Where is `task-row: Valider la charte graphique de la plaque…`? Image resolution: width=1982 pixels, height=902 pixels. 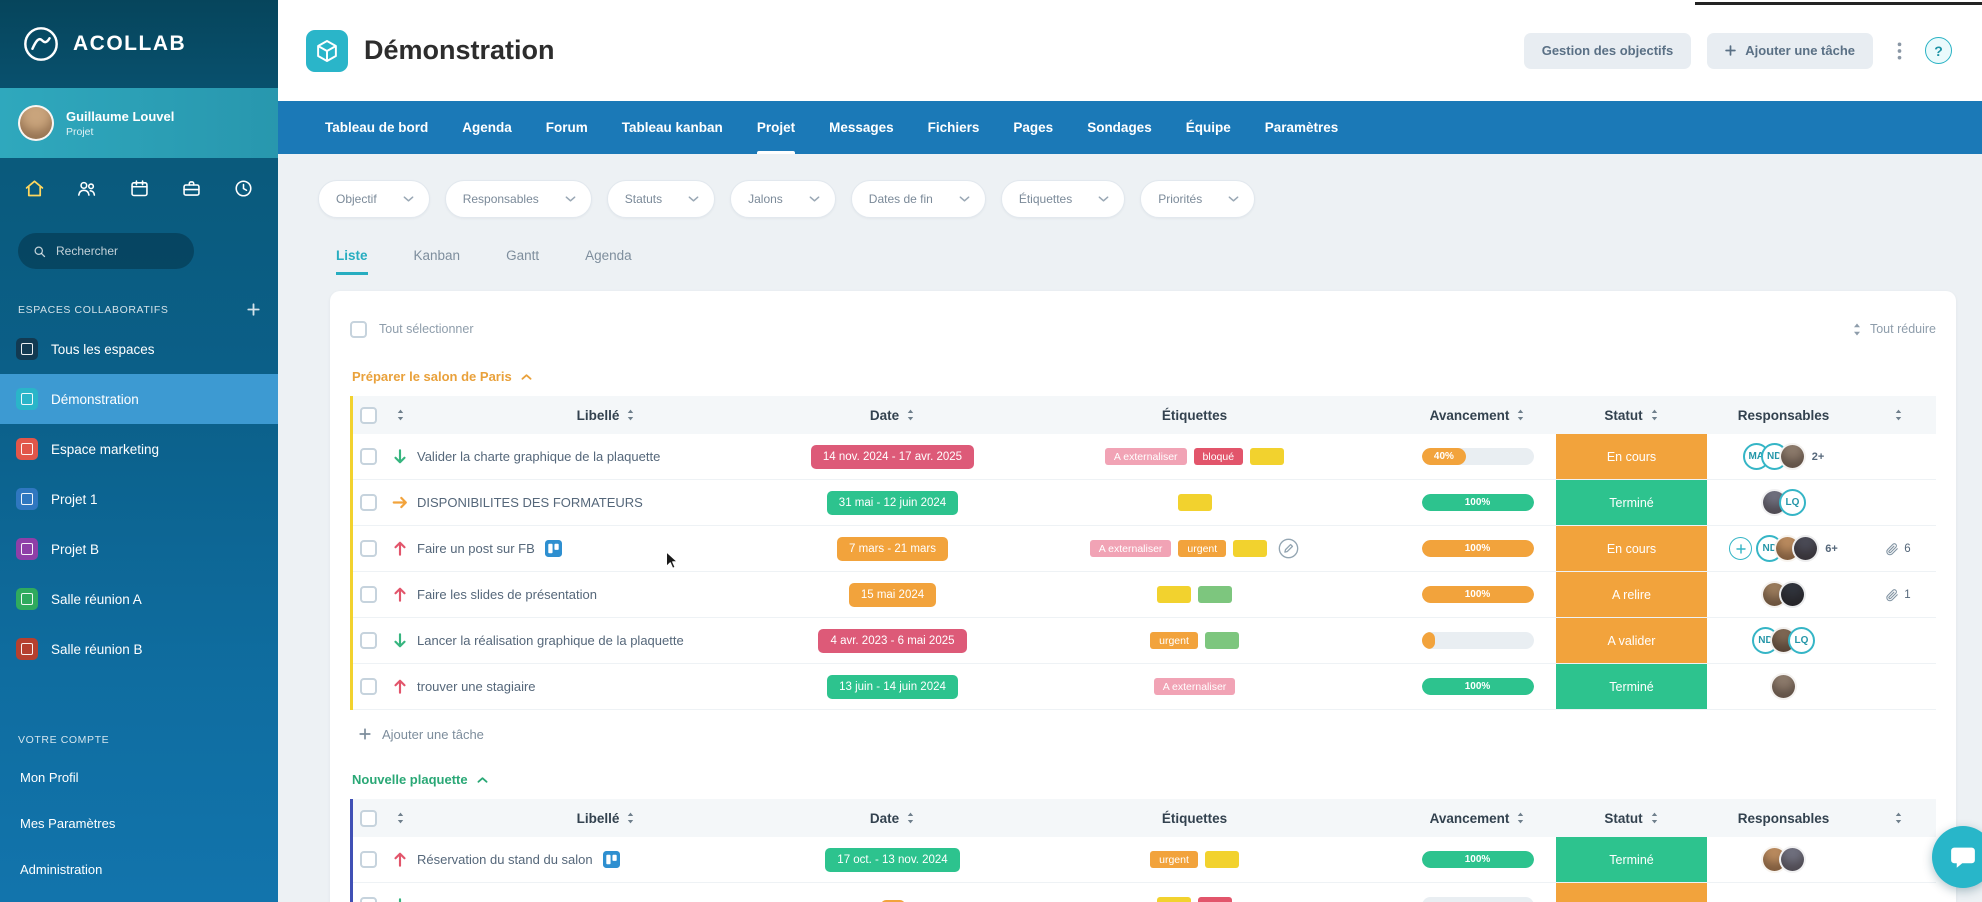 task-row: Valider la charte graphique de la plaque… is located at coordinates (1144, 457).